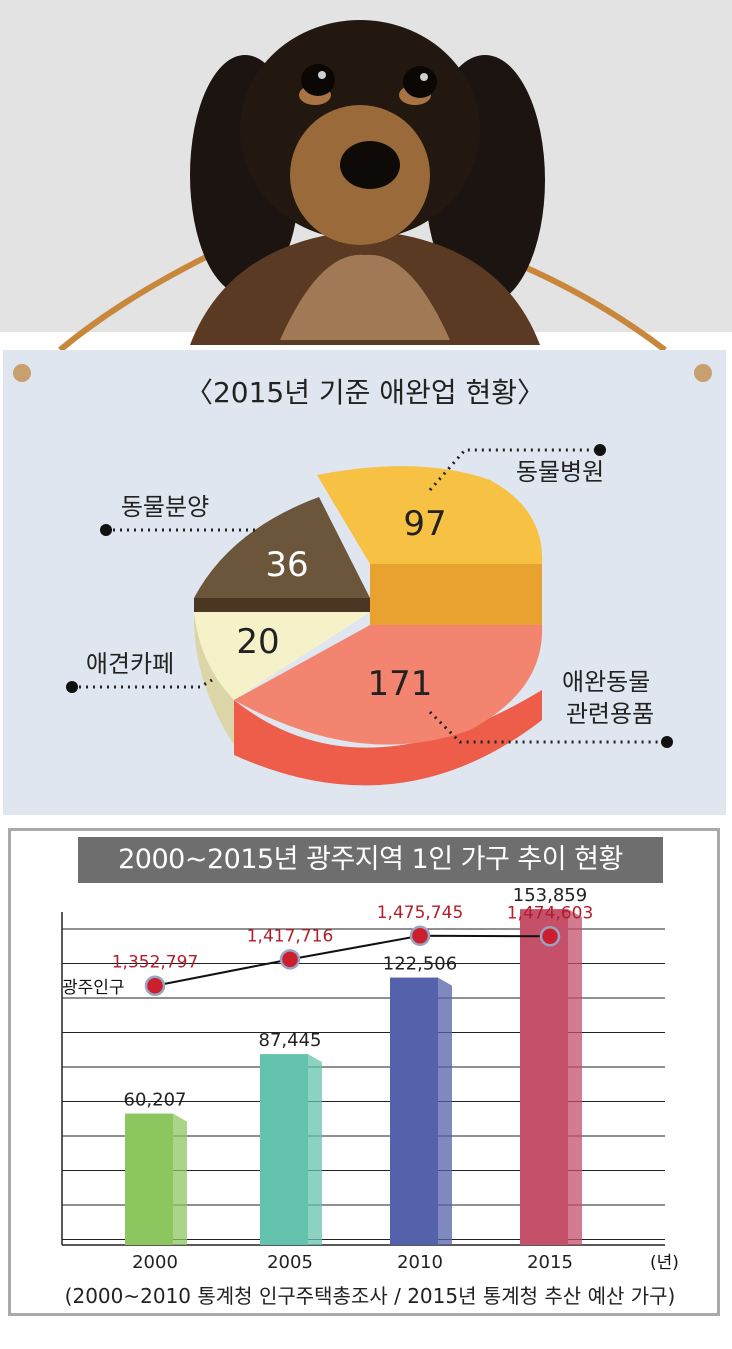 This screenshot has height=1349, width=732. Describe the element at coordinates (610, 698) in the screenshot. I see `pie-label-aewandongmul: 애완동물 관련용품` at that location.